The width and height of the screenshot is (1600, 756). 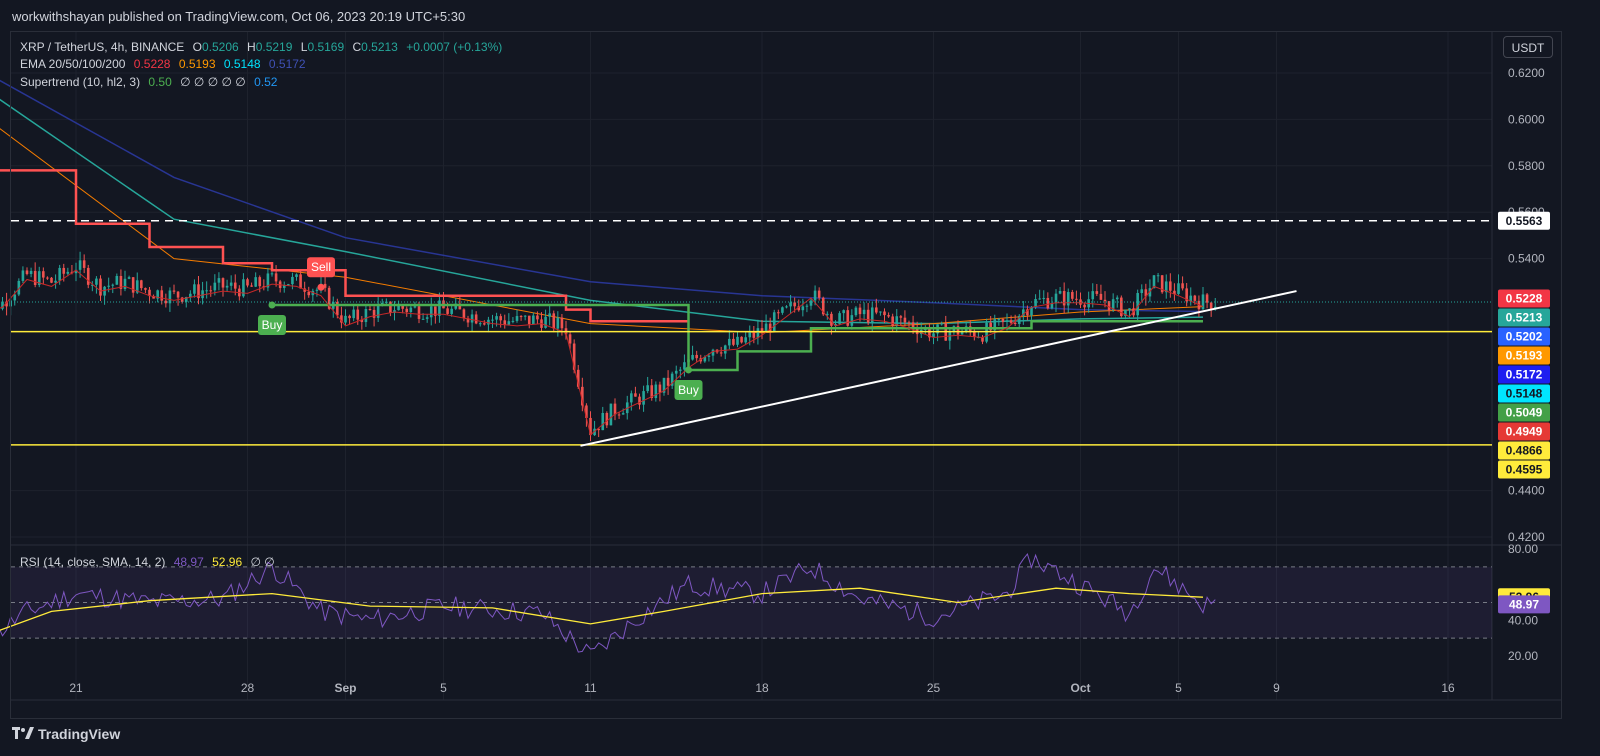 I want to click on time-tick-label-2: Sep, so click(x=345, y=688).